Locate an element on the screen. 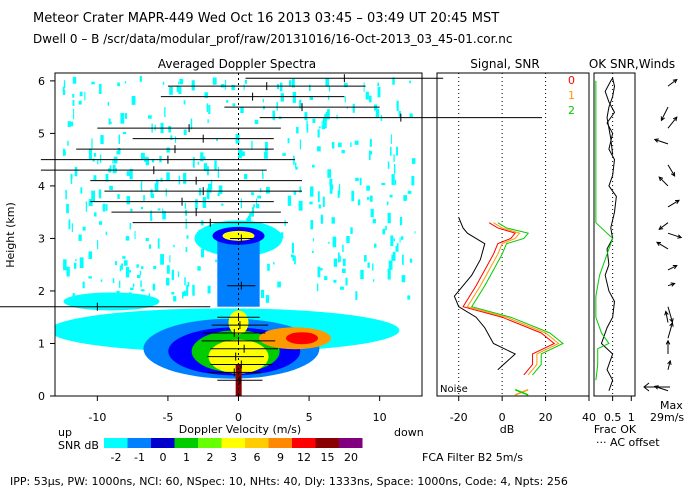  colorbar-label: SNR dB is located at coordinates (78, 445).